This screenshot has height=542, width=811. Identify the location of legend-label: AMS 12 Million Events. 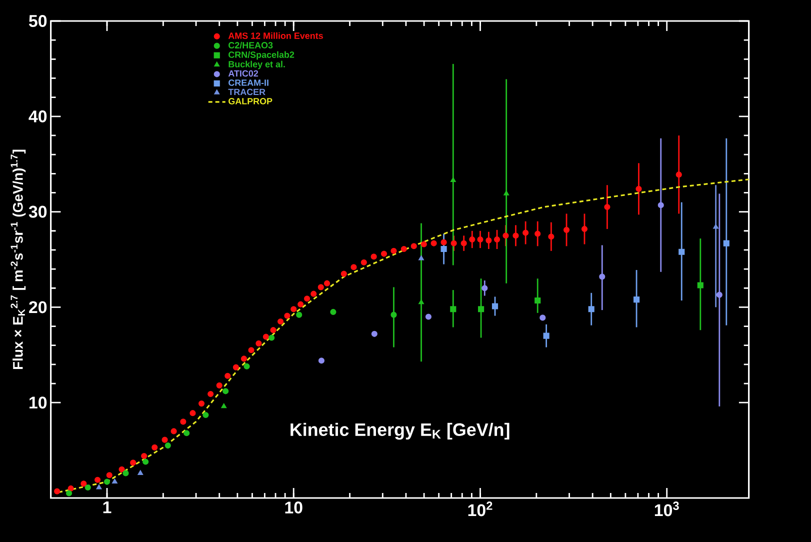
(275, 35).